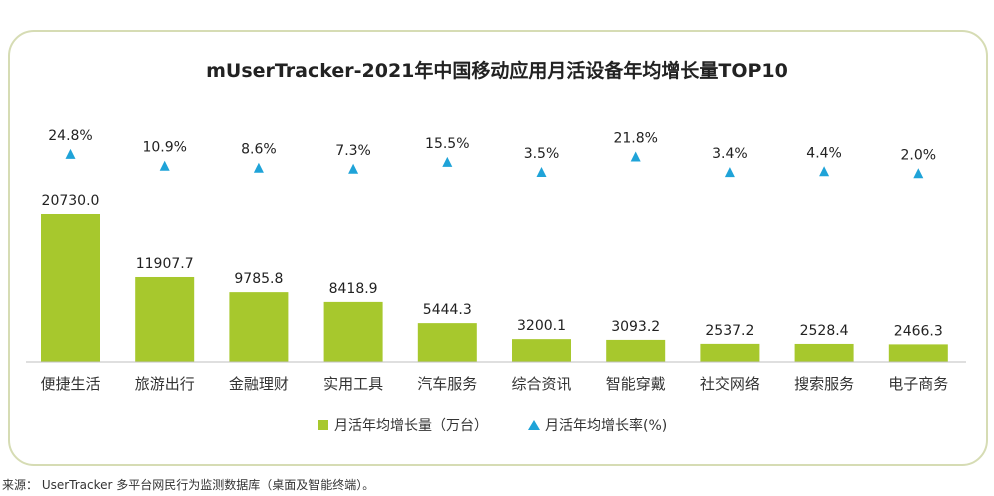 This screenshot has width=994, height=496. Describe the element at coordinates (447, 384) in the screenshot. I see `category-label: 汽车服务` at that location.